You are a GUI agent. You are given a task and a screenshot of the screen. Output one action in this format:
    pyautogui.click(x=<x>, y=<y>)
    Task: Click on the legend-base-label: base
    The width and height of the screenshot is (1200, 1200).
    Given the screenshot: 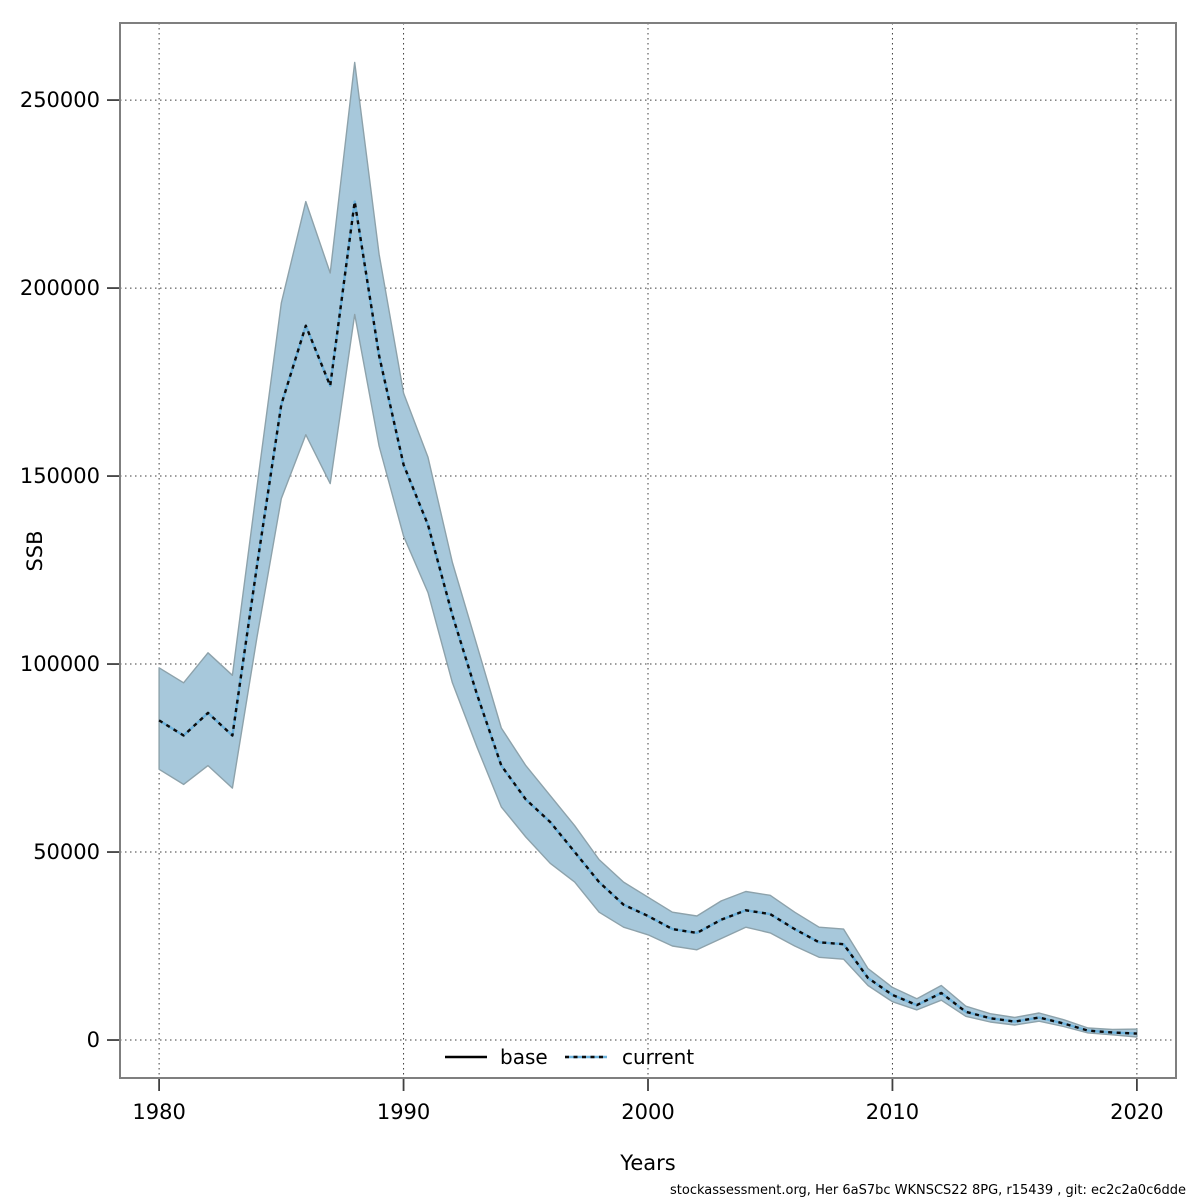 What is the action you would take?
    pyautogui.click(x=524, y=1057)
    